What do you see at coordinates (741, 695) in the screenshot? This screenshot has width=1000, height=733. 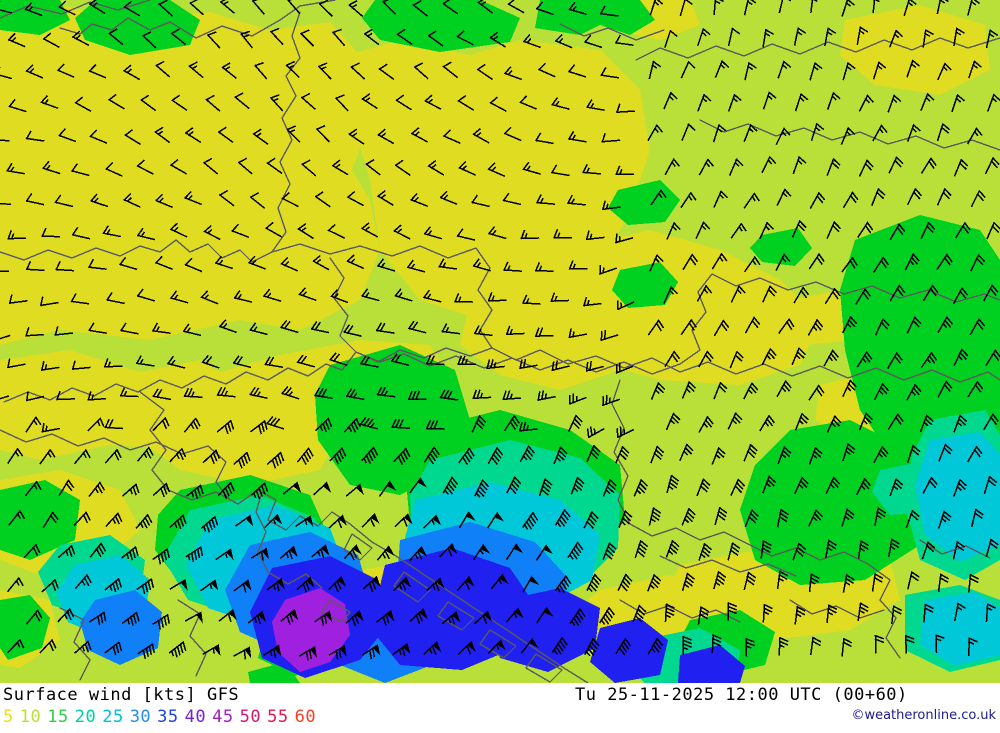 I see `valid-datetime: Tu 25-11-2025 12:00 UTC (00+60)` at bounding box center [741, 695].